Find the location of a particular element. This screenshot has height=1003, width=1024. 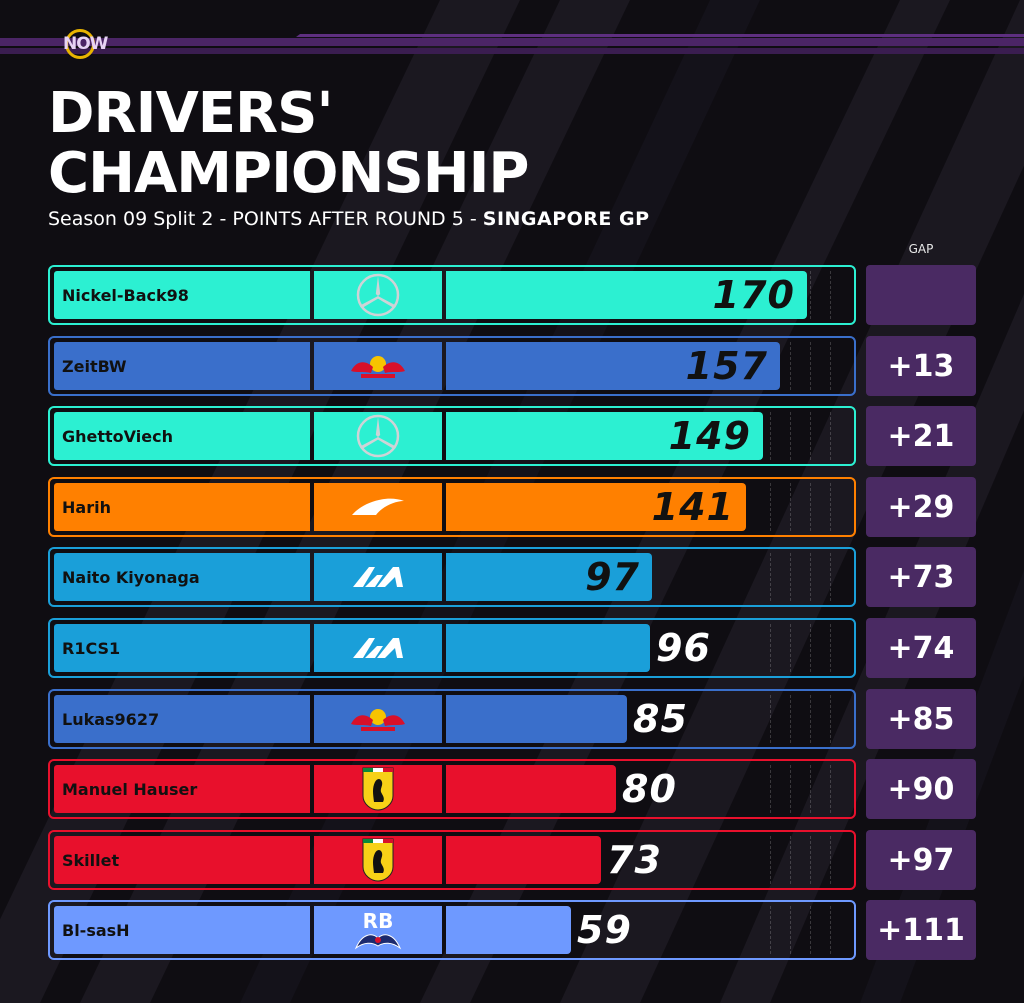

gap-value: +73 is located at coordinates (921, 577).